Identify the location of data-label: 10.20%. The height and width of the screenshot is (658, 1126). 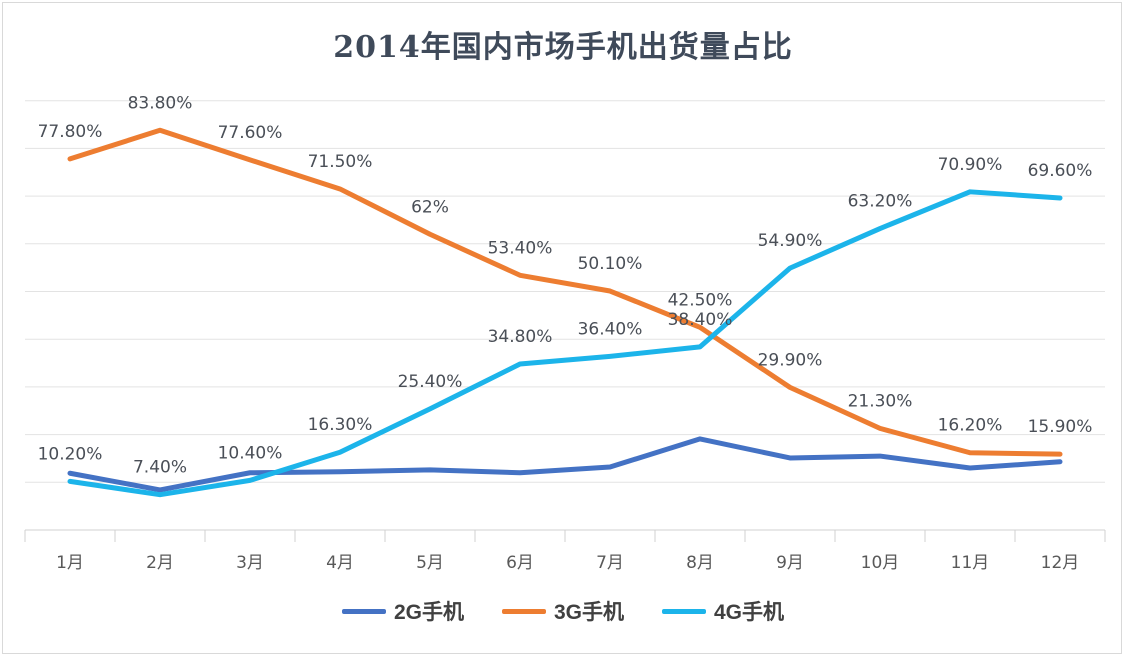
(70, 454).